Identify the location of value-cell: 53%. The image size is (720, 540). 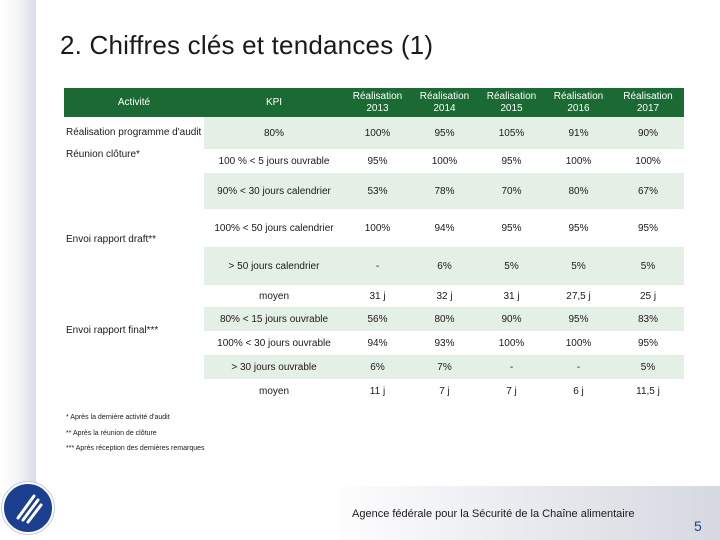
(377, 191).